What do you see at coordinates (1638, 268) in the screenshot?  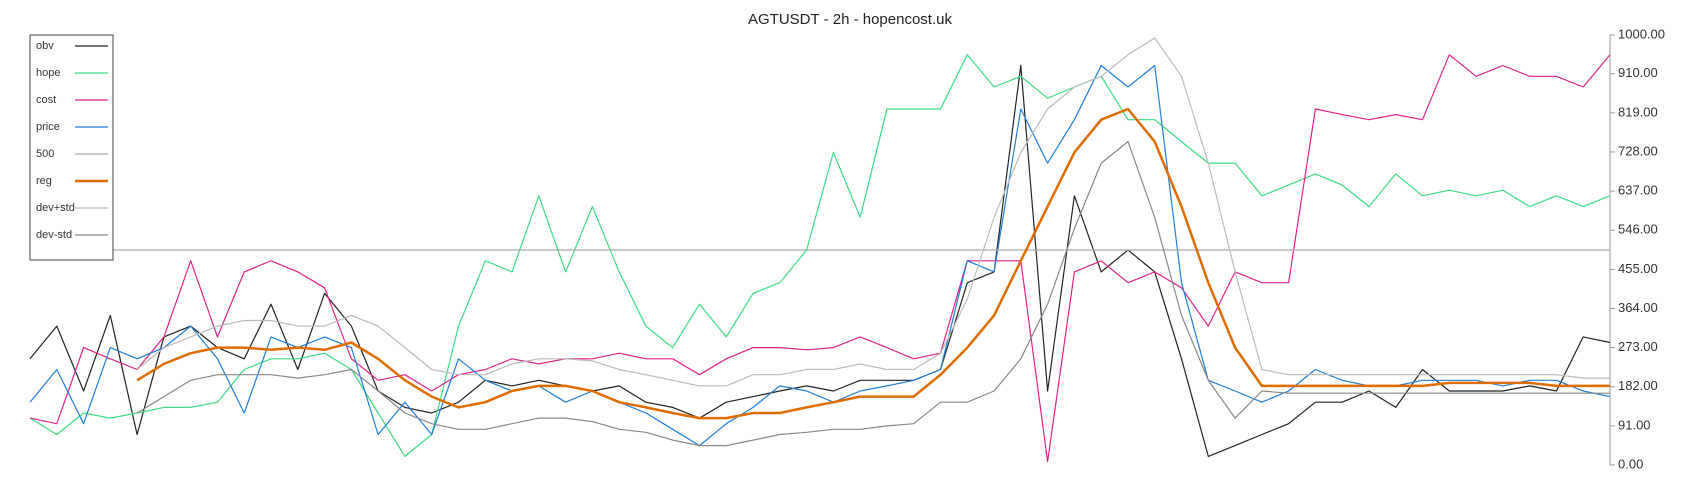 I see `y-tick-label: 455.00` at bounding box center [1638, 268].